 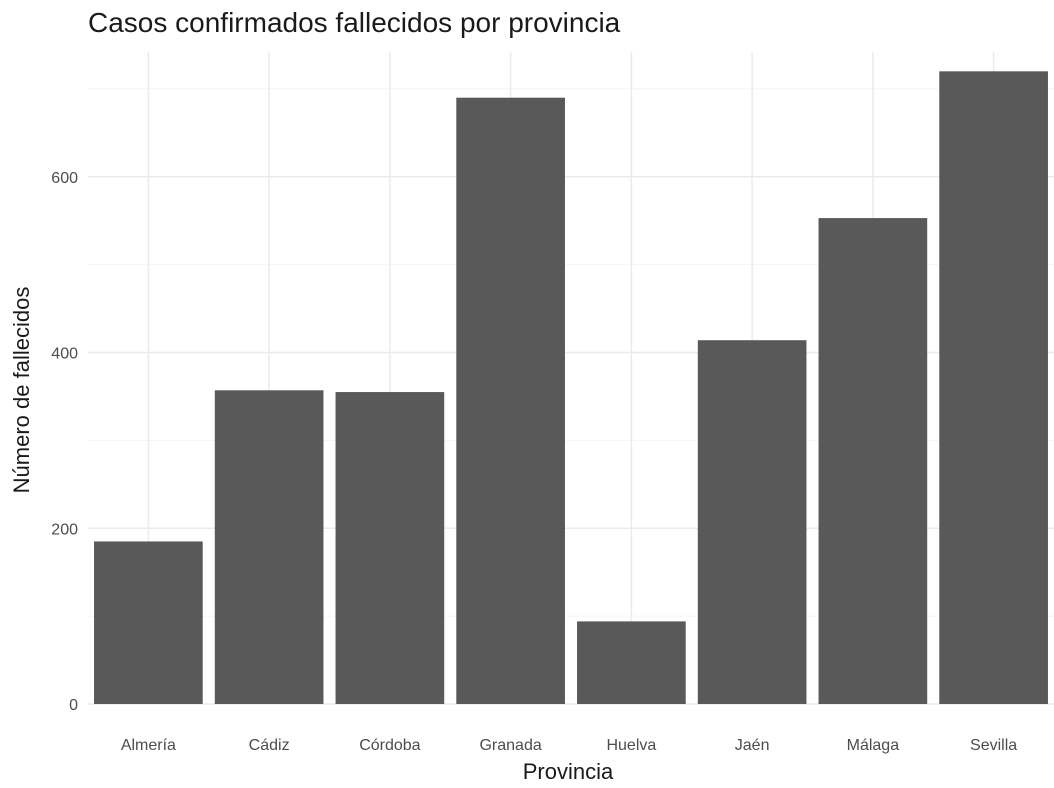 What do you see at coordinates (148, 622) in the screenshot?
I see `bar-almería` at bounding box center [148, 622].